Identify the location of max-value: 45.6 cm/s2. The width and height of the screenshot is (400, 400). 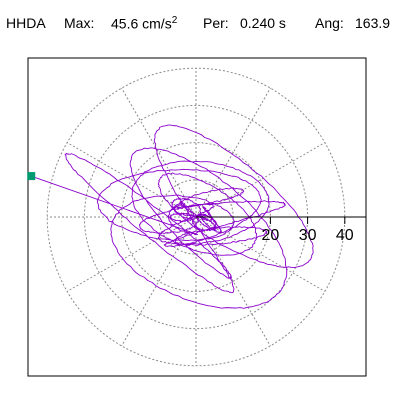
(144, 23).